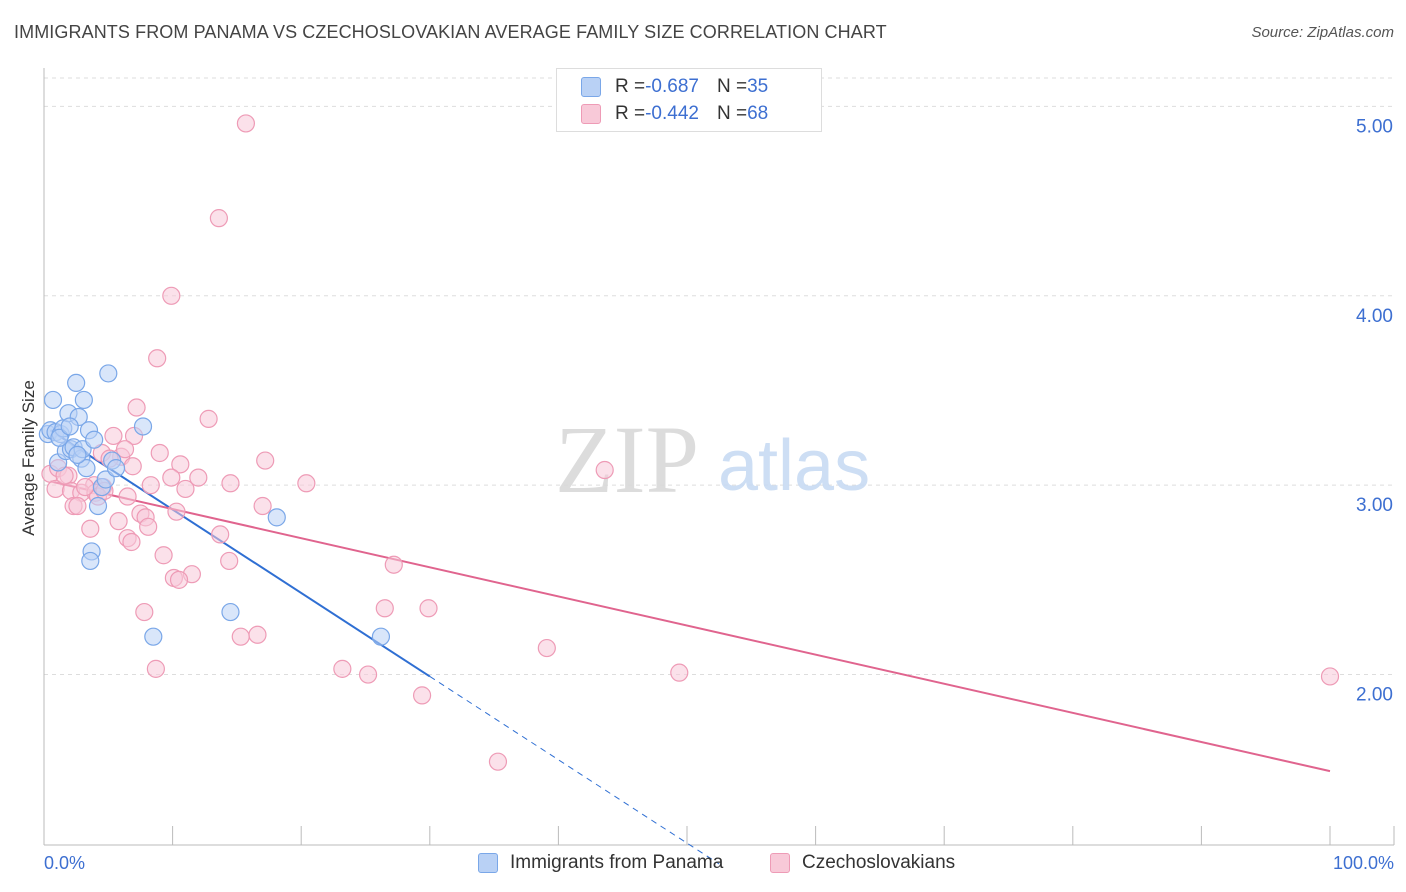  What do you see at coordinates (1374, 410) in the screenshot?
I see `tick-labels: 2.00 3.00 4.00 5.00` at bounding box center [1374, 410].